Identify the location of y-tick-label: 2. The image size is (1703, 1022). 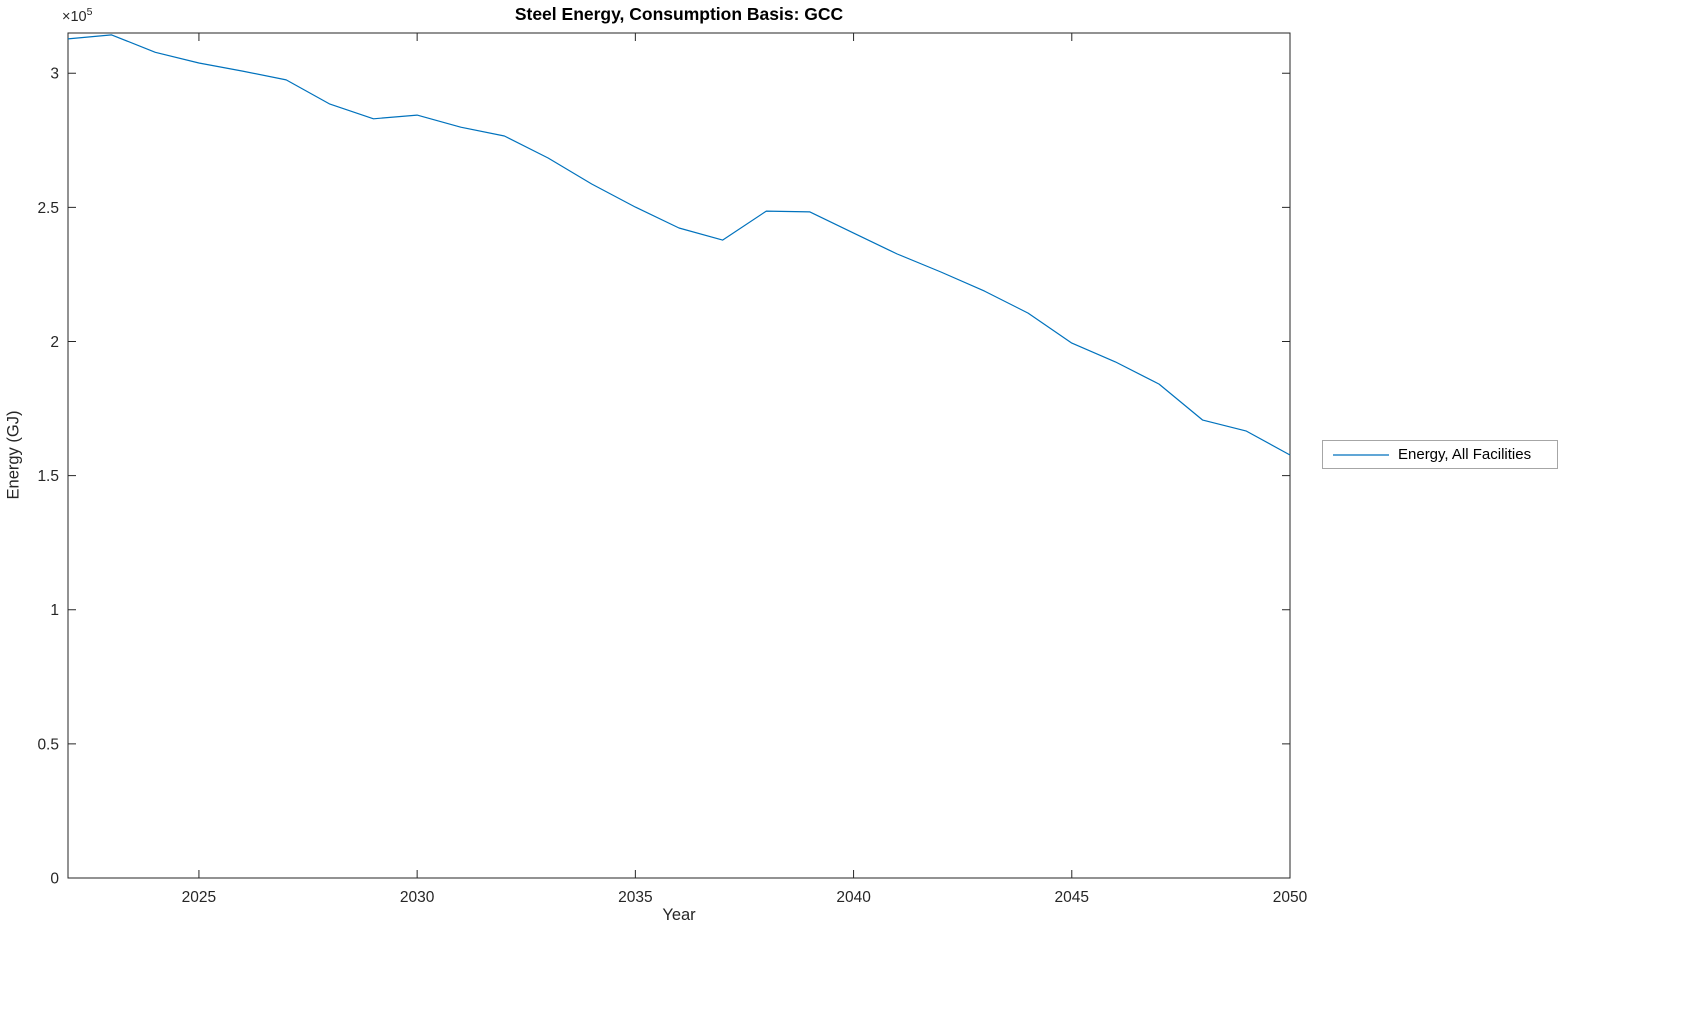
(54, 342).